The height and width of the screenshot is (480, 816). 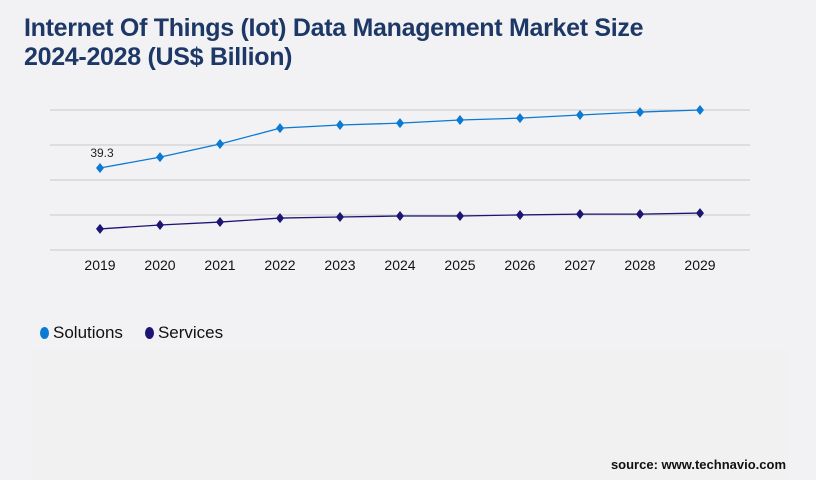 What do you see at coordinates (639, 265) in the screenshot?
I see `x-tick-label: 2028` at bounding box center [639, 265].